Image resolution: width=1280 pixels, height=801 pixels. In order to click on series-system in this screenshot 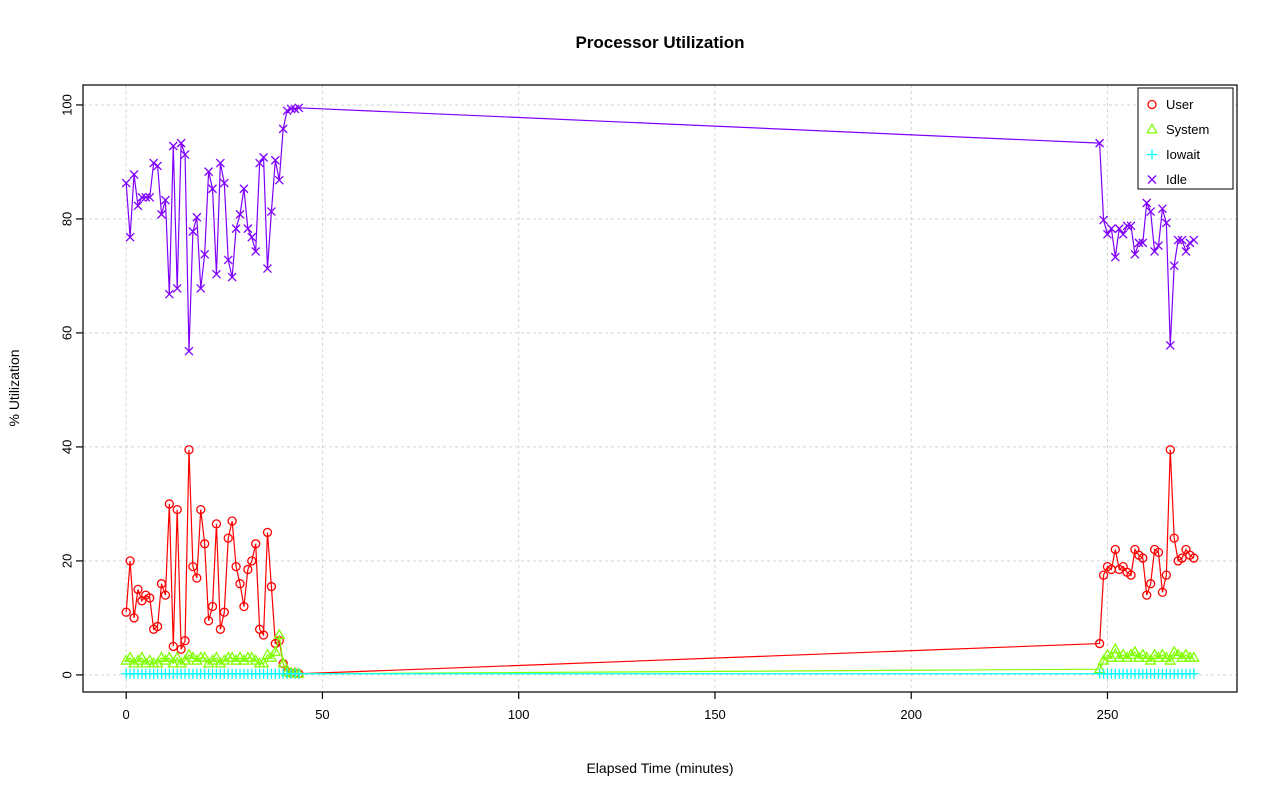, I will do `click(660, 653)`.